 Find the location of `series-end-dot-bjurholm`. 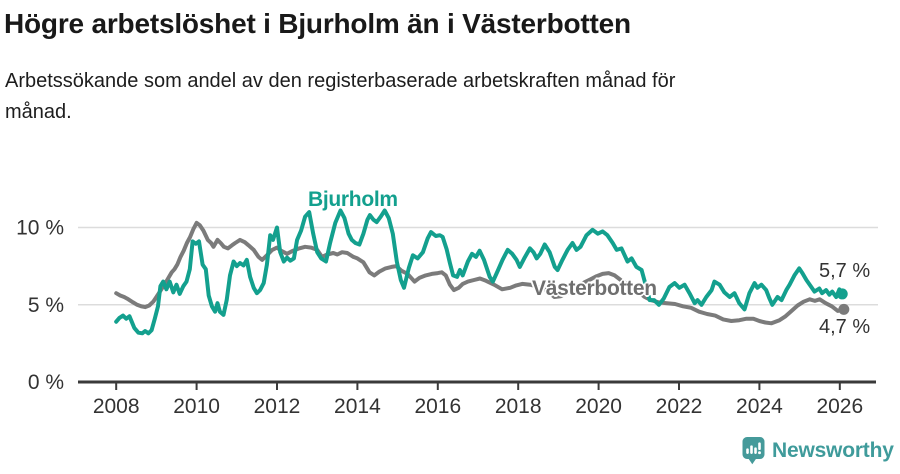

series-end-dot-bjurholm is located at coordinates (842, 294).